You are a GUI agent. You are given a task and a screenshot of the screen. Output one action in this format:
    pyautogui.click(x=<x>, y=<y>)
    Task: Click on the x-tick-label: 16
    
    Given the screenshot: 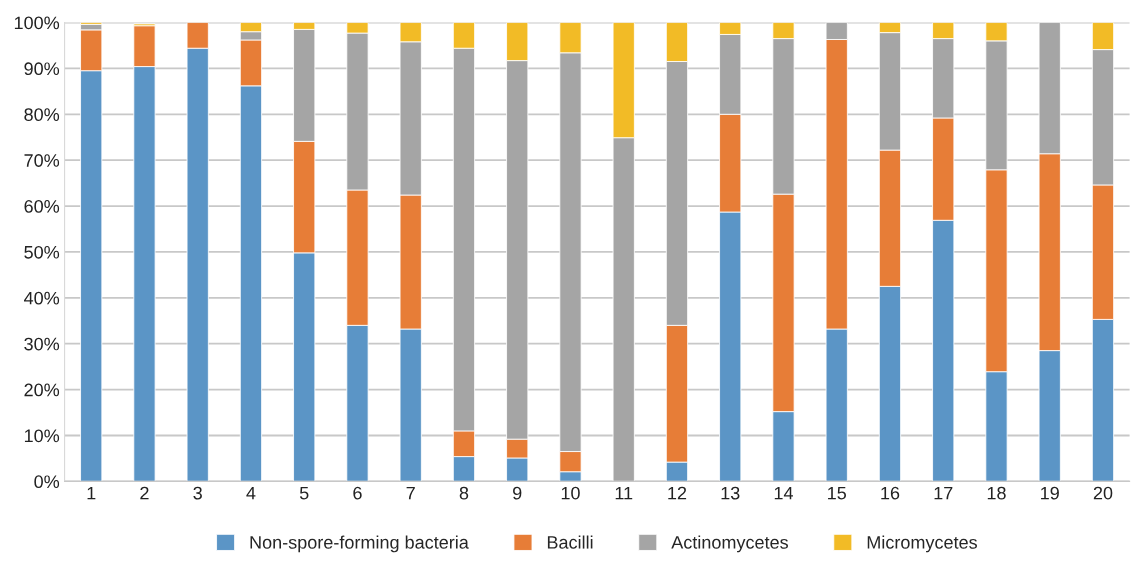 What is the action you would take?
    pyautogui.click(x=890, y=493)
    